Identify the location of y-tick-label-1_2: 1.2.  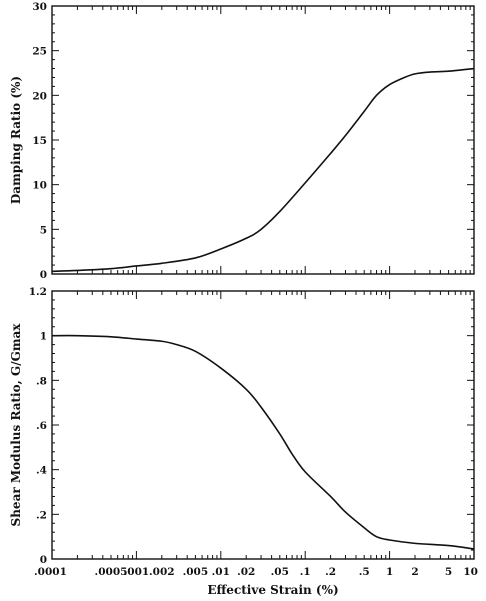
(38, 292).